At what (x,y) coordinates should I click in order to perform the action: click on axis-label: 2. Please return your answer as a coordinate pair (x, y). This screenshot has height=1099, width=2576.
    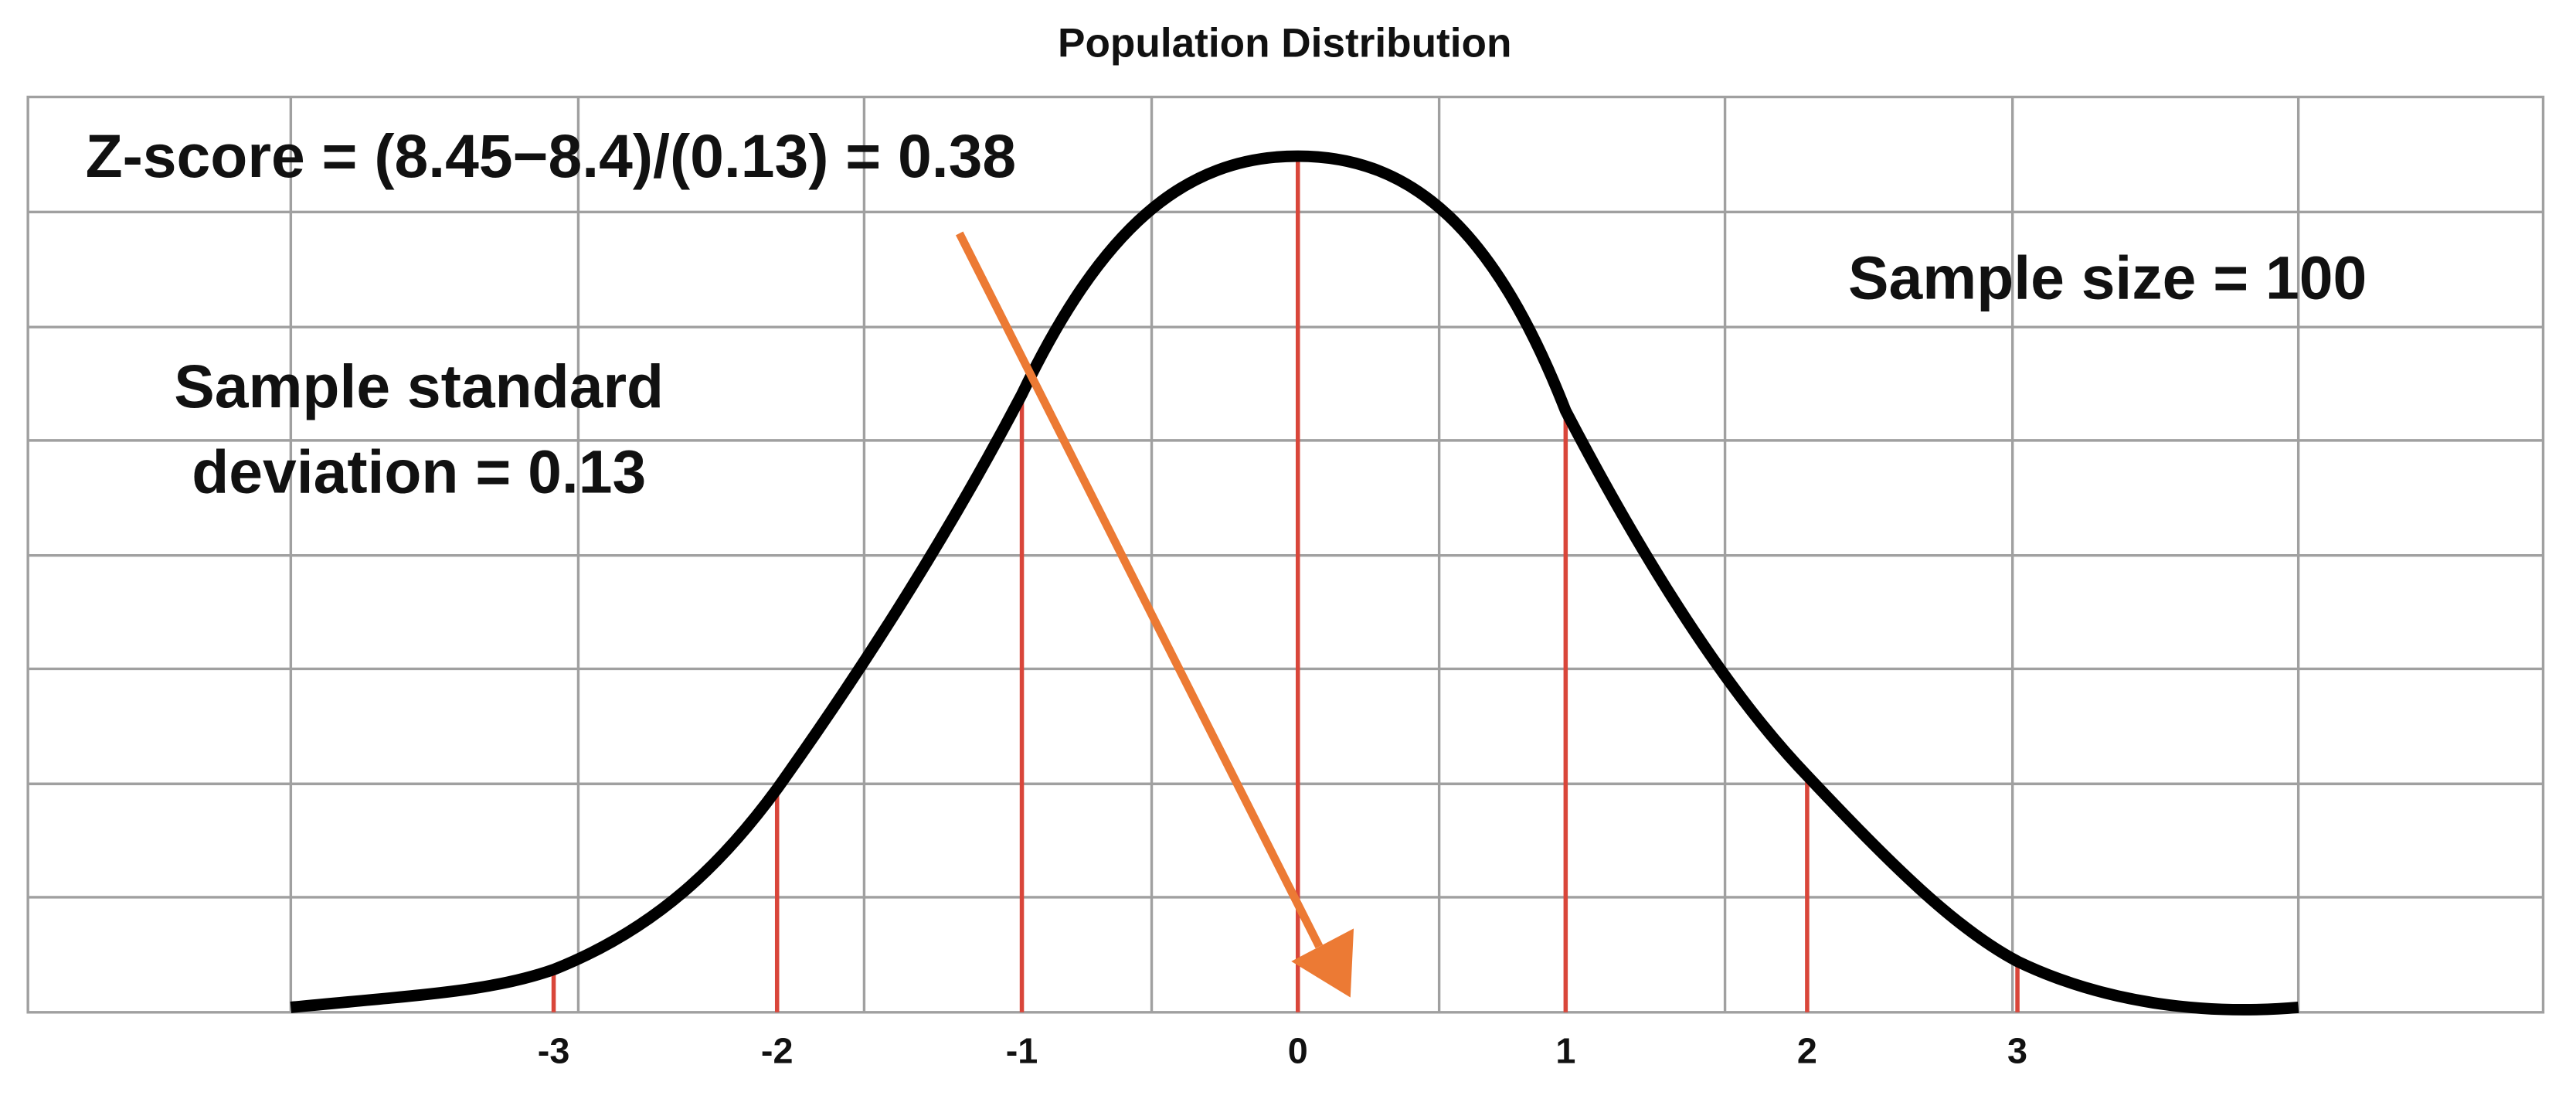
    Looking at the image, I should click on (1807, 1050).